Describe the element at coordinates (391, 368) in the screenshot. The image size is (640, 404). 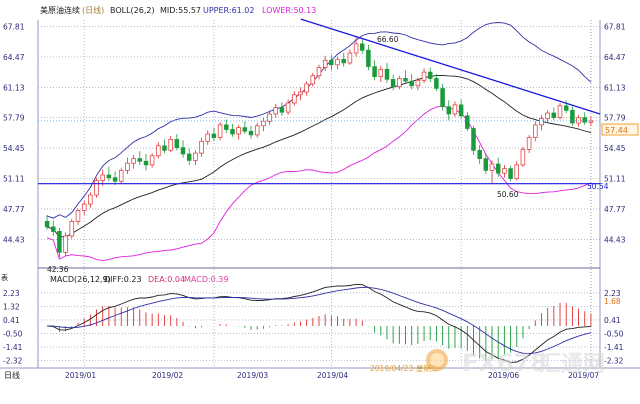
I see `cursor-date: 2019/04/23` at that location.